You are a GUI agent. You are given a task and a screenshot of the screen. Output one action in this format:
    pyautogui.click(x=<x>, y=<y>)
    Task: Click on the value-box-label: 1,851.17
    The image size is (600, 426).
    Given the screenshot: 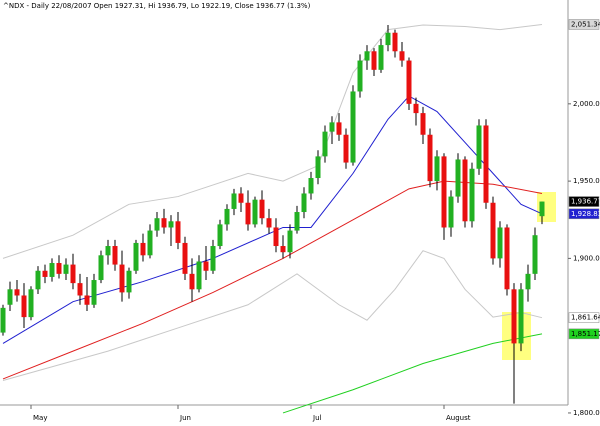 What is the action you would take?
    pyautogui.click(x=585, y=334)
    